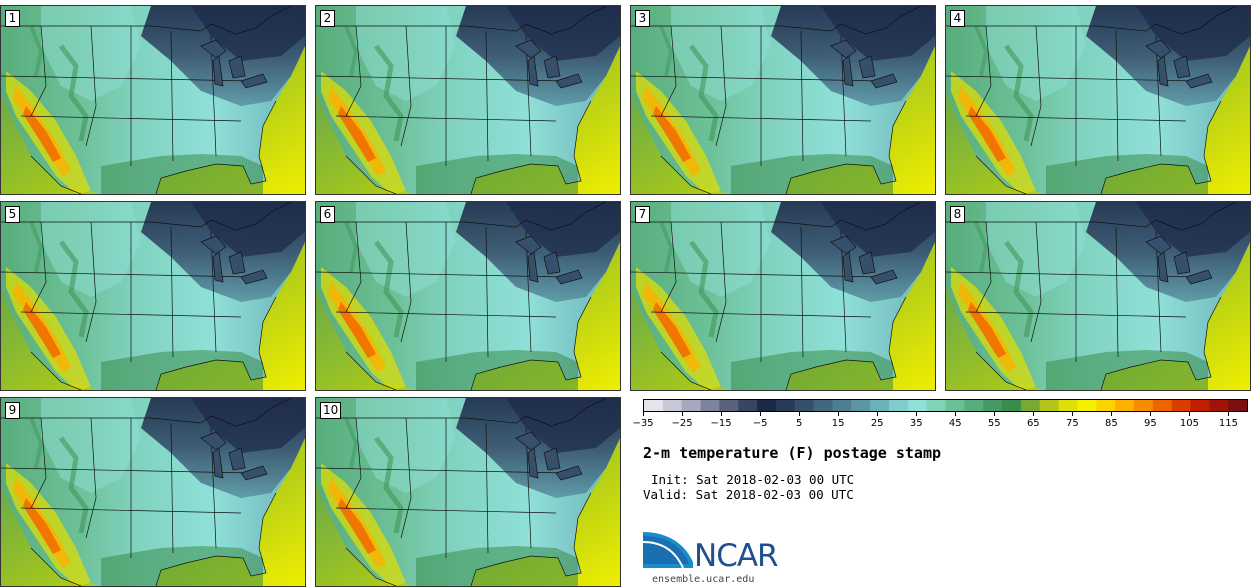 The height and width of the screenshot is (588, 1260). What do you see at coordinates (955, 423) in the screenshot?
I see `colorbar-tick-label: 45` at bounding box center [955, 423].